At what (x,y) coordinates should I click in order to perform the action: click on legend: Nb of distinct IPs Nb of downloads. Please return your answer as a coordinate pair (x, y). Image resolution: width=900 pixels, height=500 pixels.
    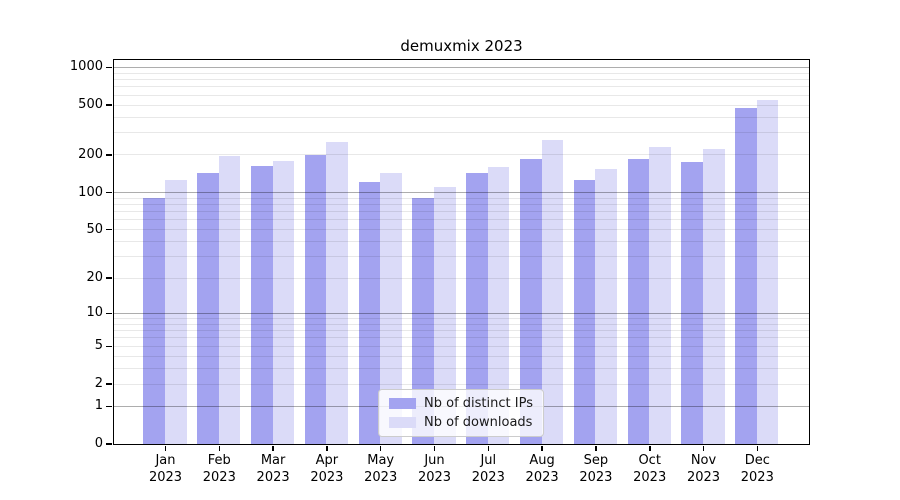
    Looking at the image, I should click on (461, 412).